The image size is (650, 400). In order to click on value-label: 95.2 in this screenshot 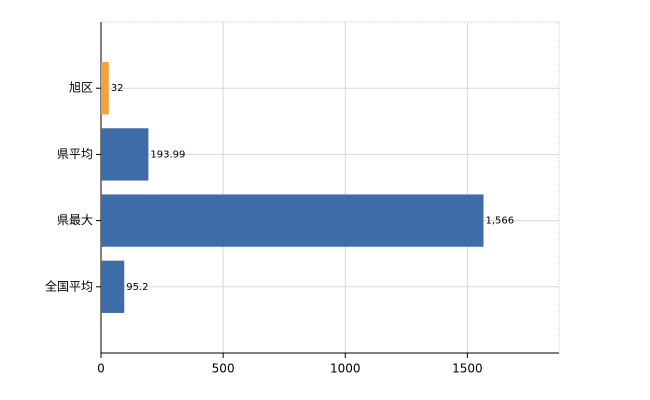, I will do `click(137, 287)`.